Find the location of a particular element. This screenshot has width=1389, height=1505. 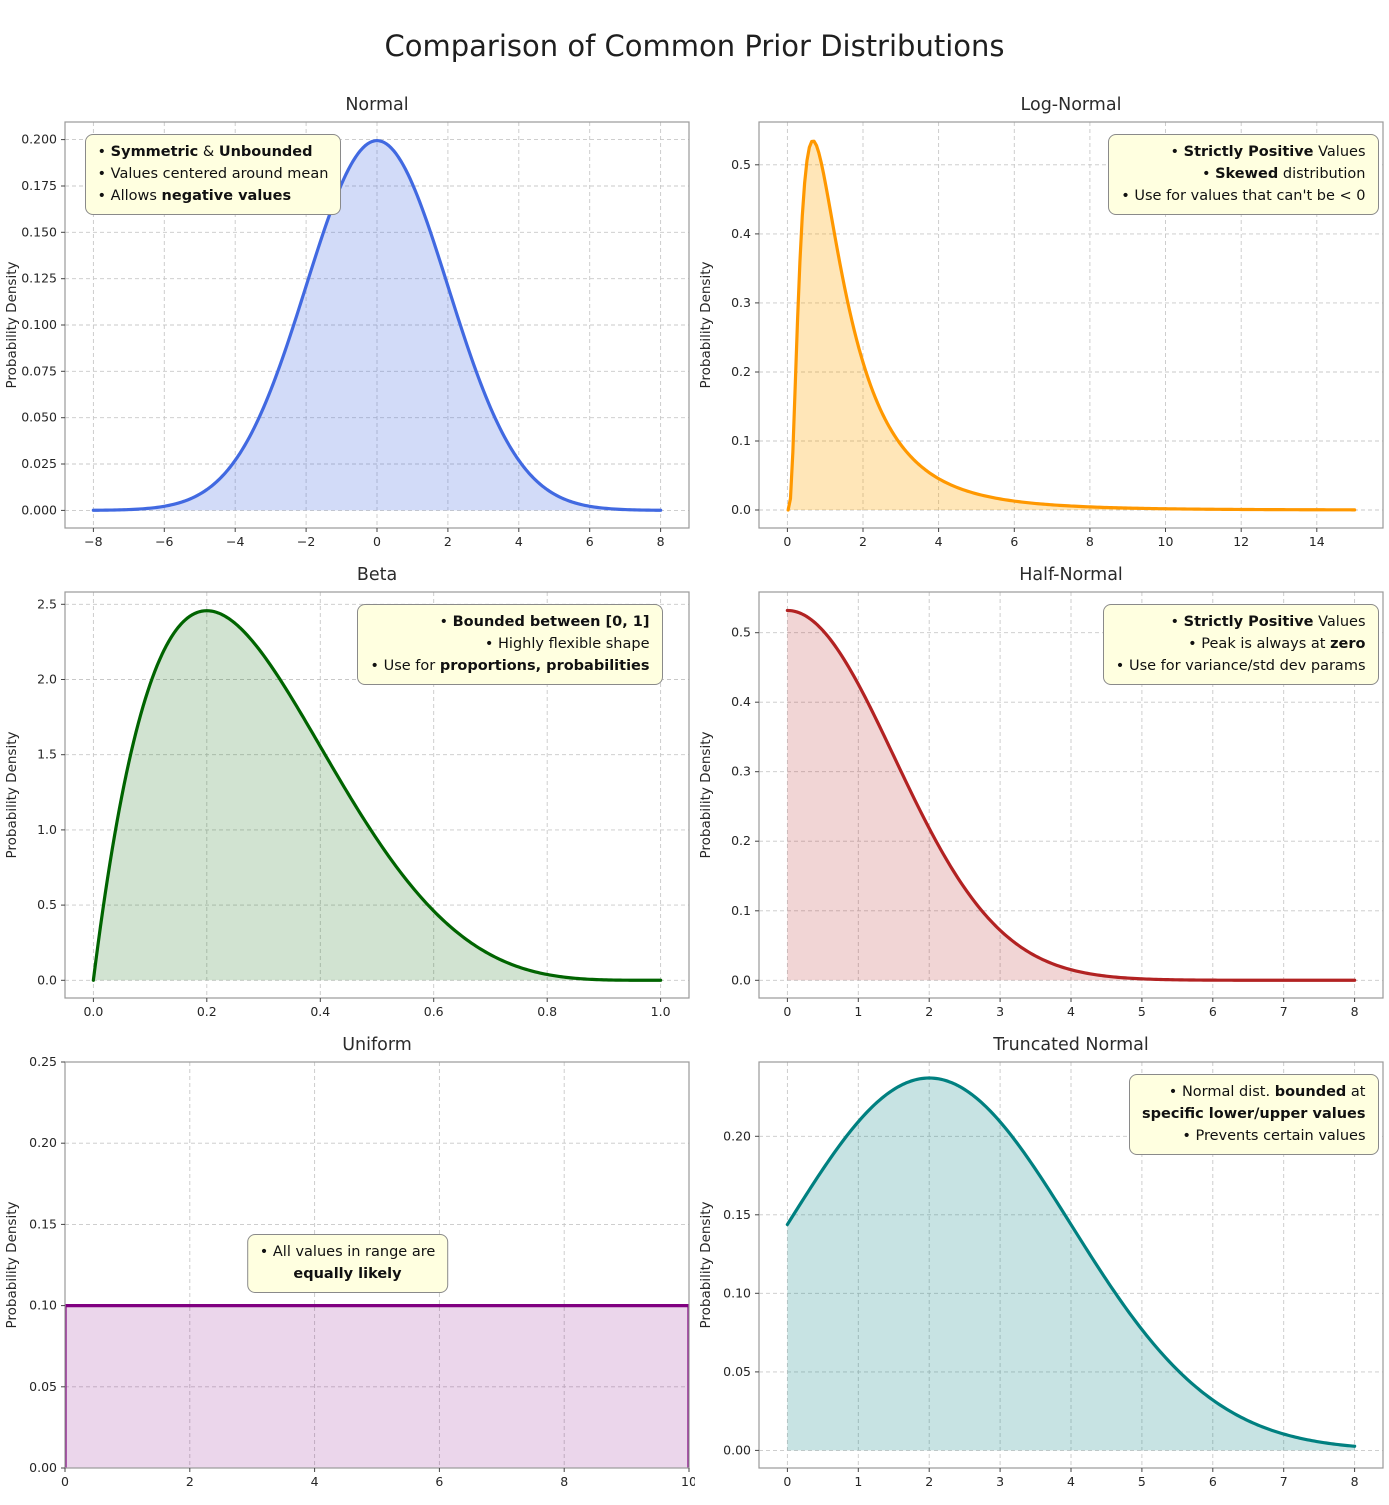

annotation-line: equally likely is located at coordinates (348, 1274).